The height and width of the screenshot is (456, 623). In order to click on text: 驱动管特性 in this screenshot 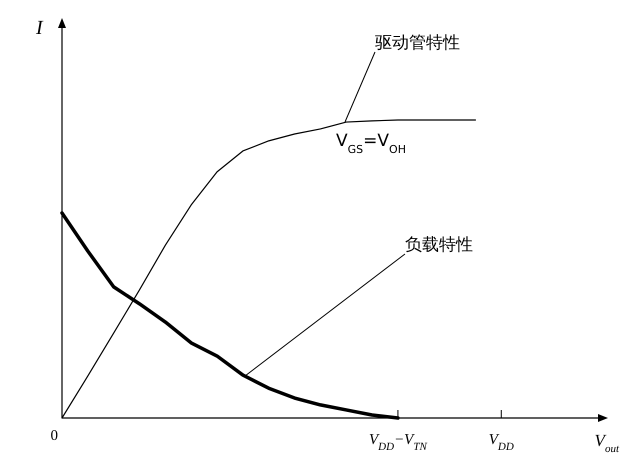, I will do `click(417, 43)`.